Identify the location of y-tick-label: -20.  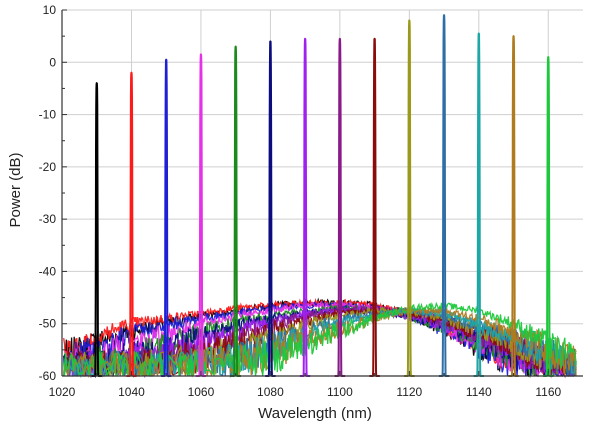
(48, 167).